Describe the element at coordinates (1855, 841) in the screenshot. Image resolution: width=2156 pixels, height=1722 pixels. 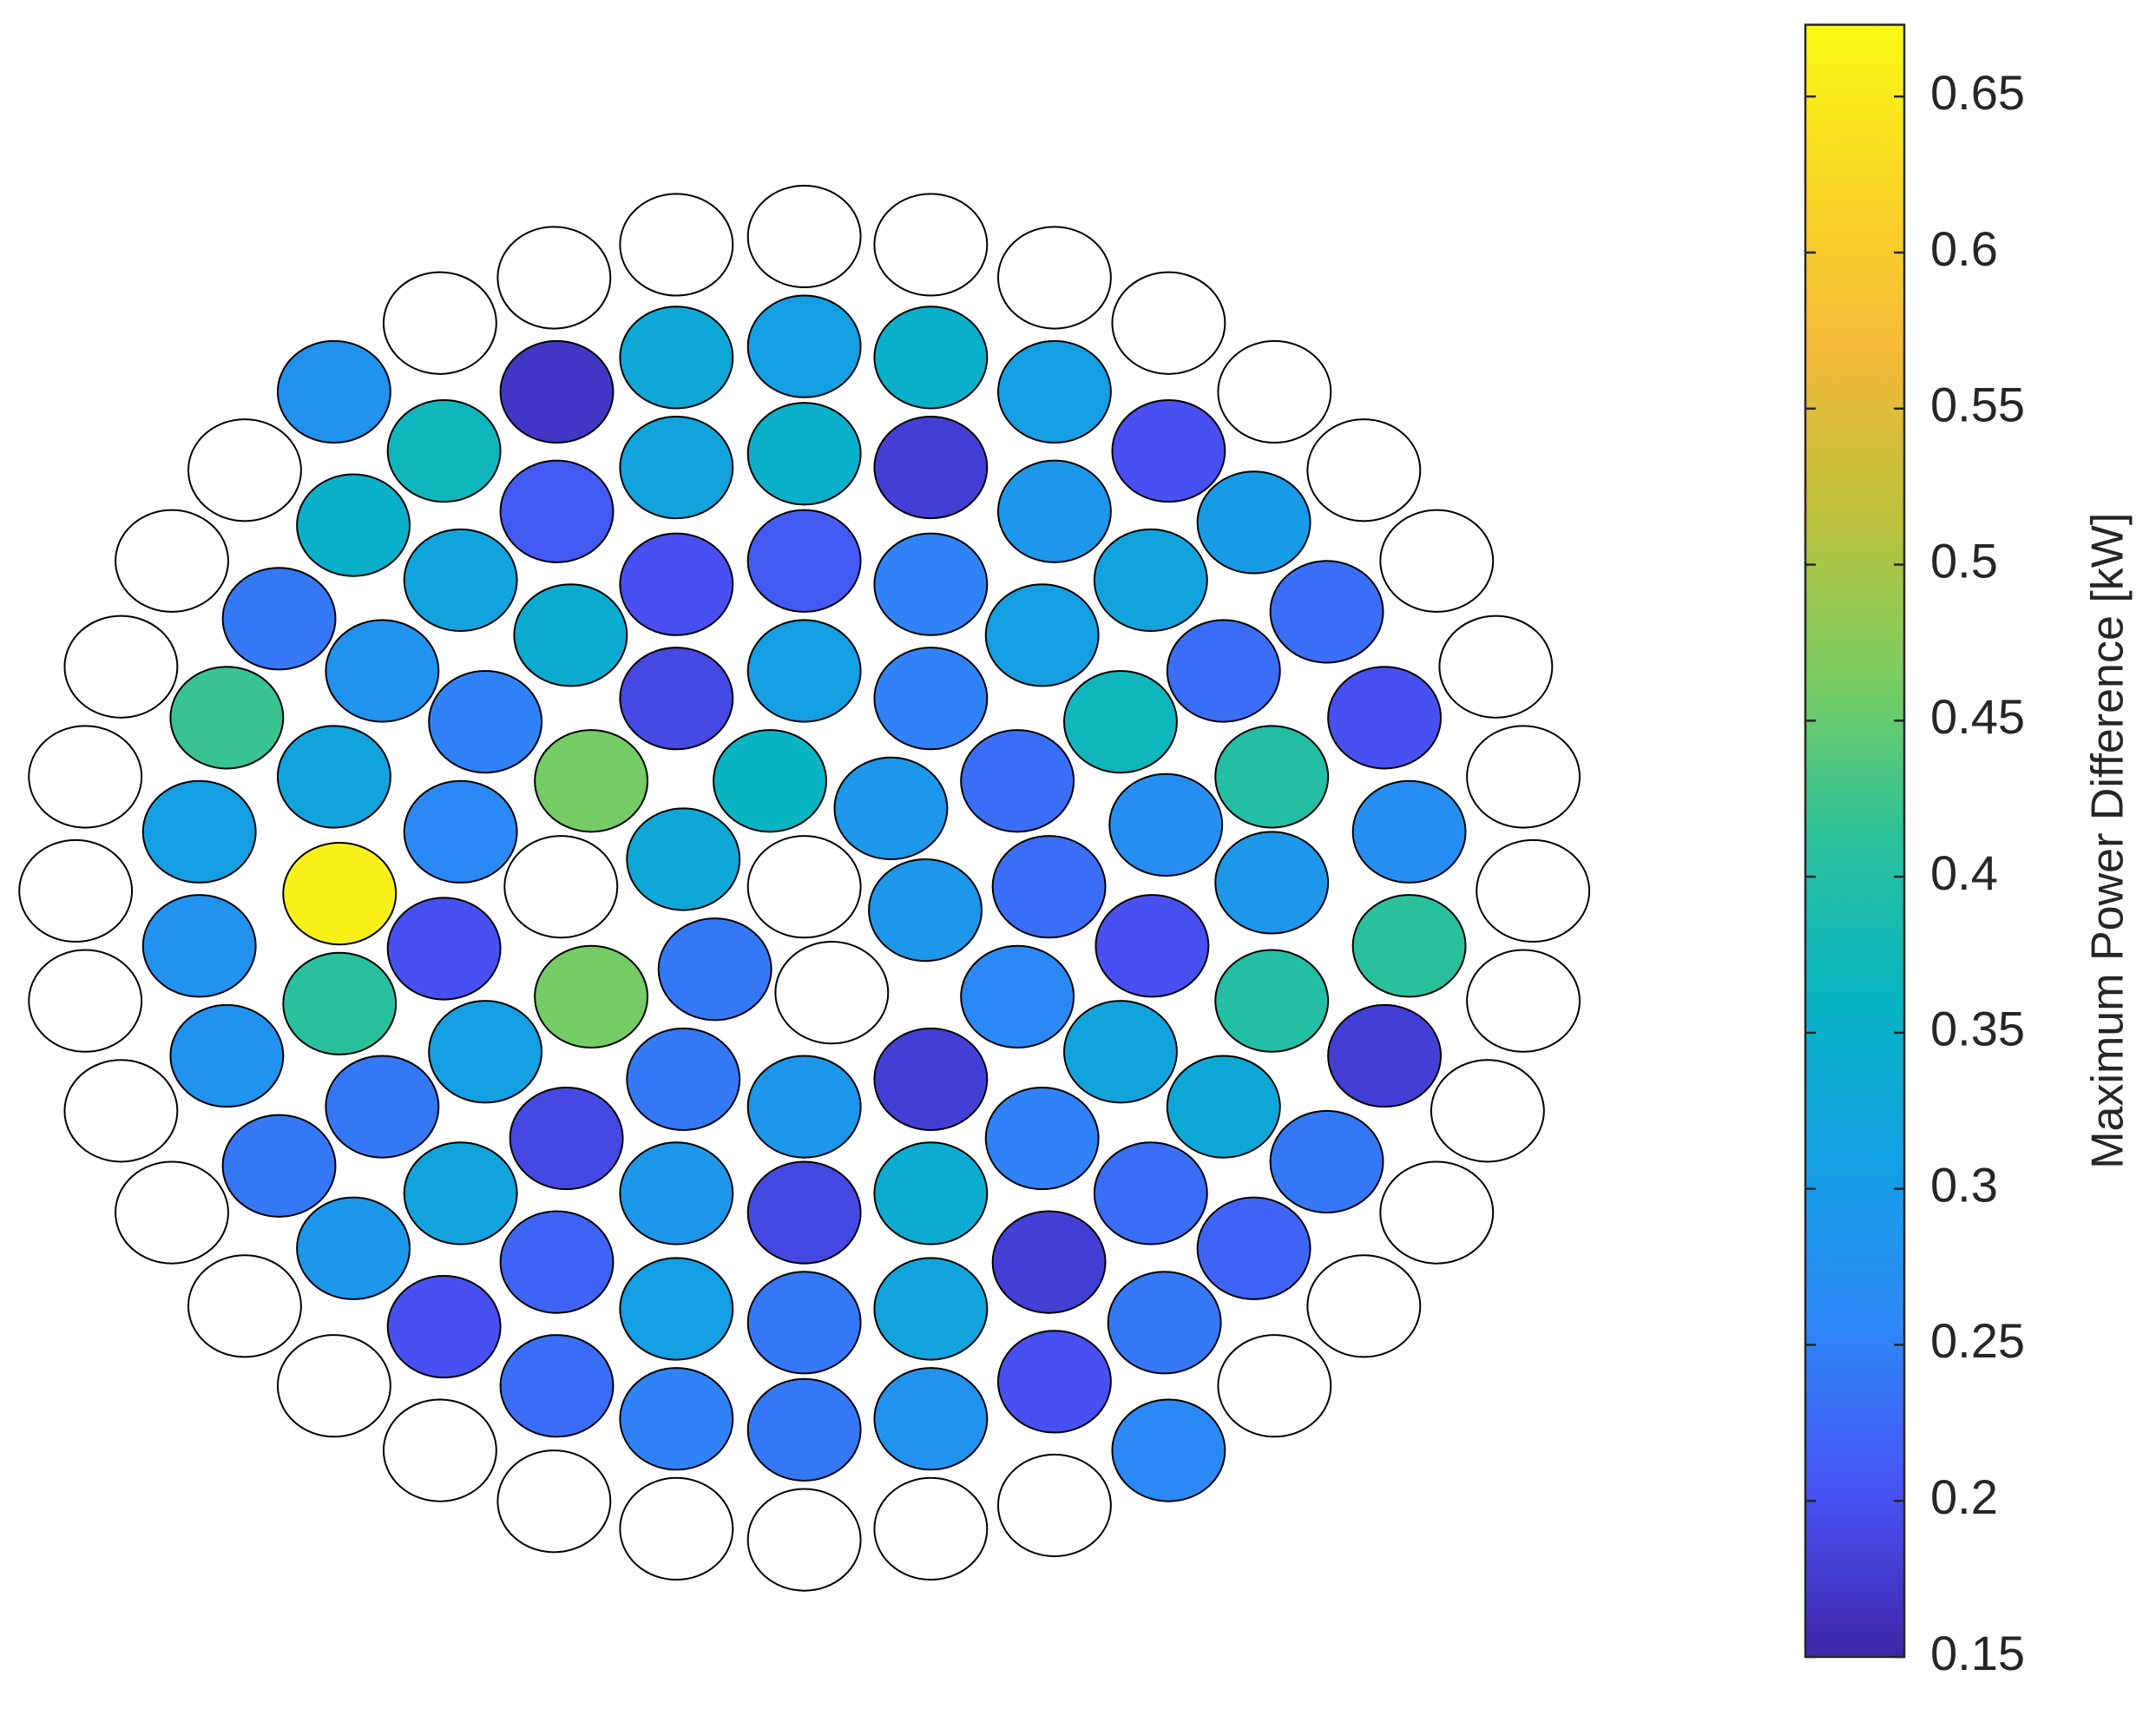
I see `colorbar-gradient` at that location.